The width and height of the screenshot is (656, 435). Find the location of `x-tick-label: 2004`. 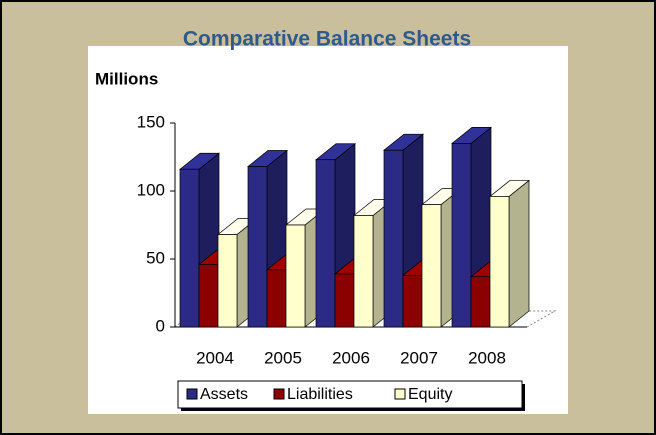

x-tick-label: 2004 is located at coordinates (215, 357).